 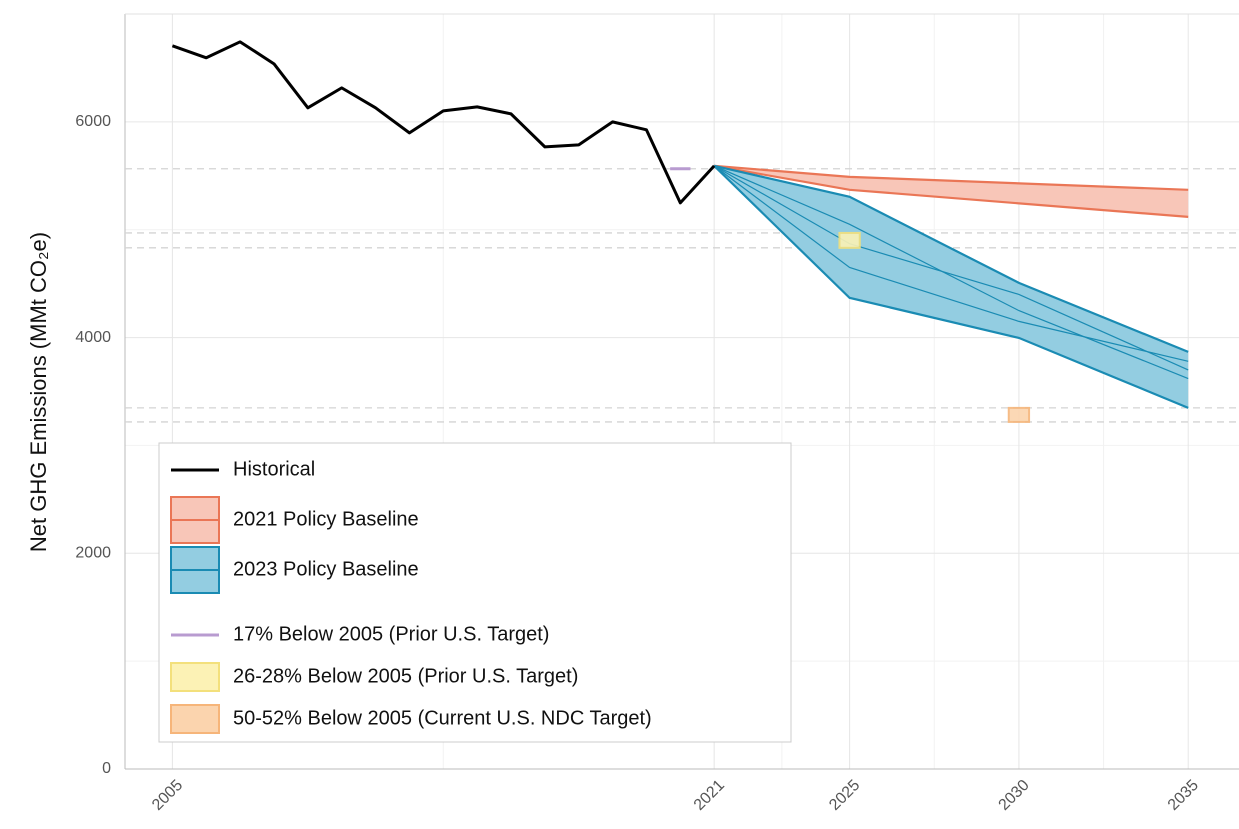 I want to click on y-tick-label: 2000, so click(x=93, y=553).